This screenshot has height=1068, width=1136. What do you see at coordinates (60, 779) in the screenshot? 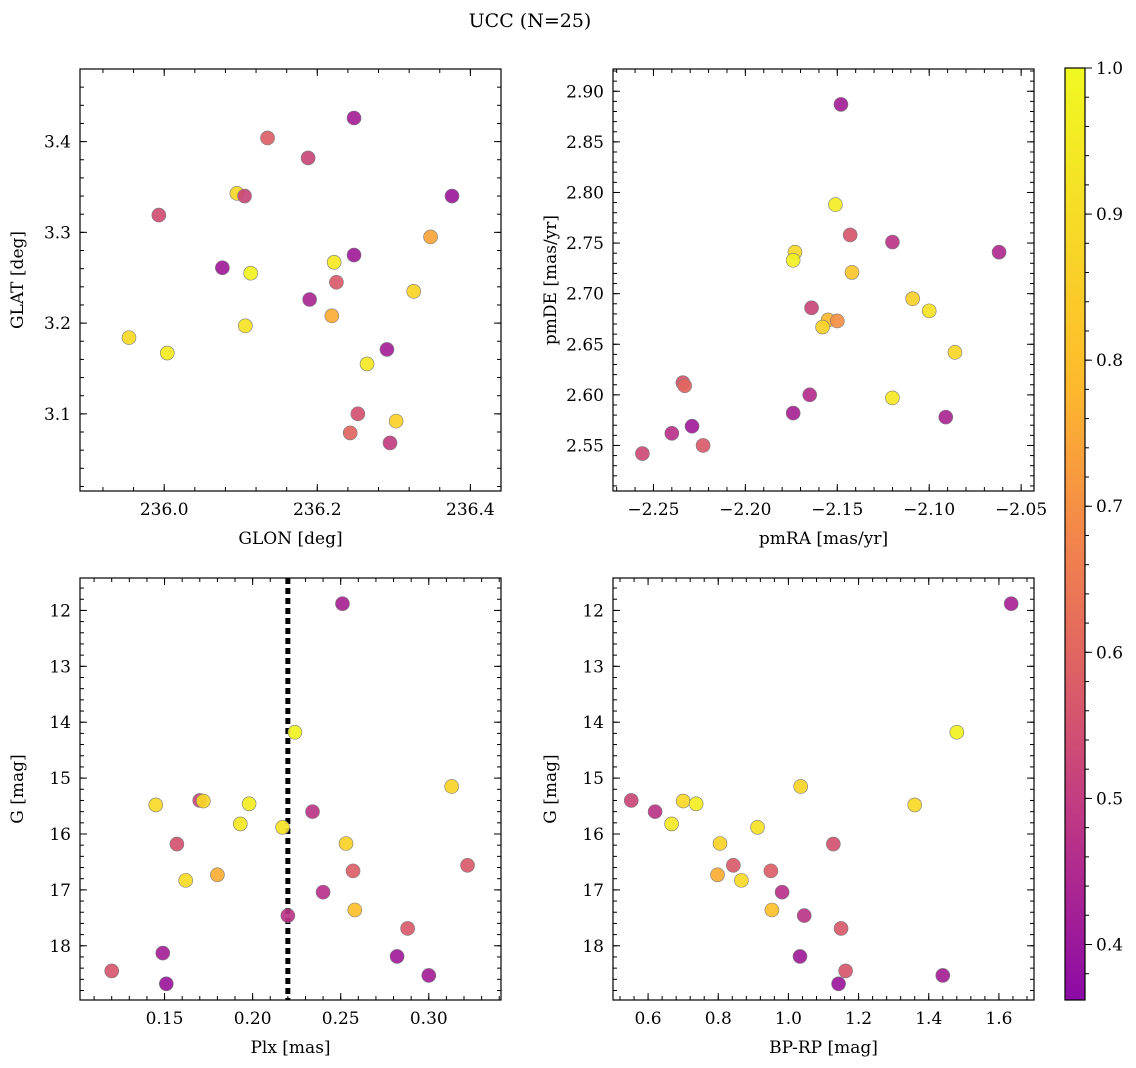
I see `y-tick-label: 15` at bounding box center [60, 779].